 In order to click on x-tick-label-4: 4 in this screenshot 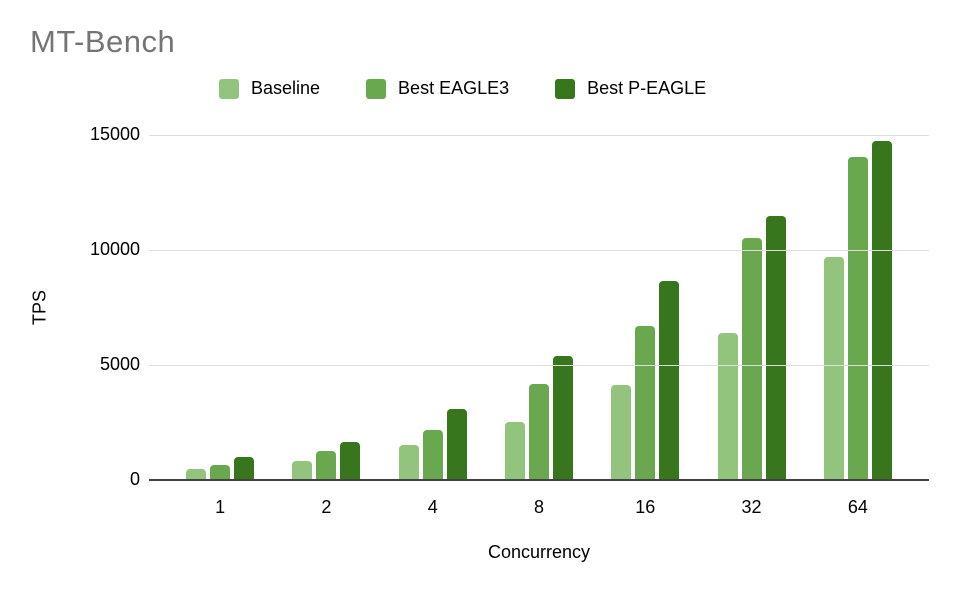, I will do `click(432, 507)`.